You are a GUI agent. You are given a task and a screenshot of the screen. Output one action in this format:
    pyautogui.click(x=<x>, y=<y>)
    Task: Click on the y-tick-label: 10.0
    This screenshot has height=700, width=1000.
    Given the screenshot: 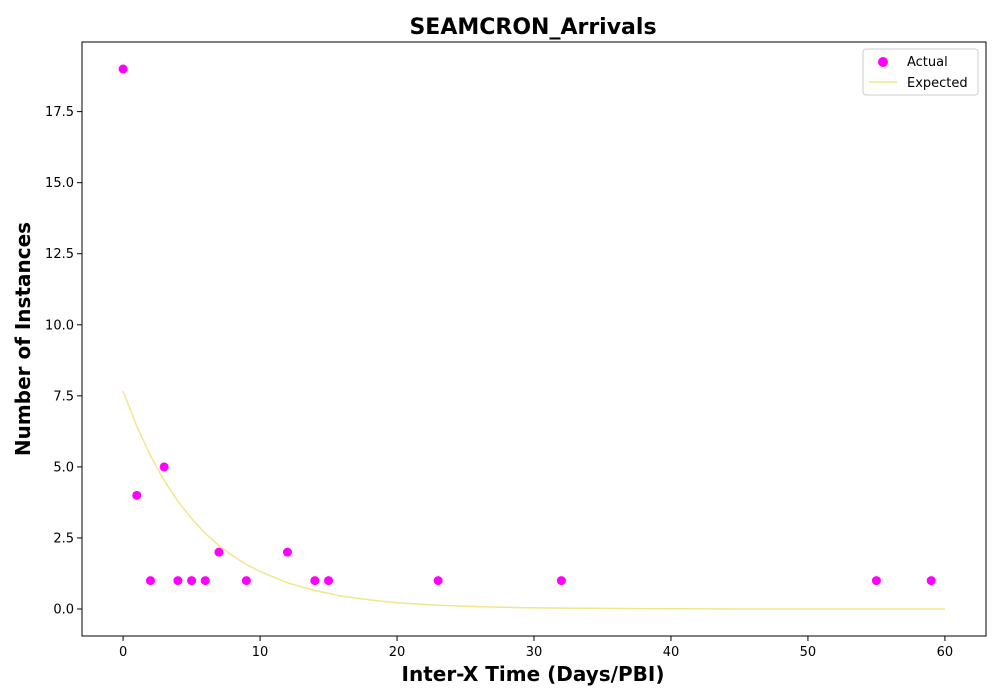 What is the action you would take?
    pyautogui.click(x=59, y=325)
    